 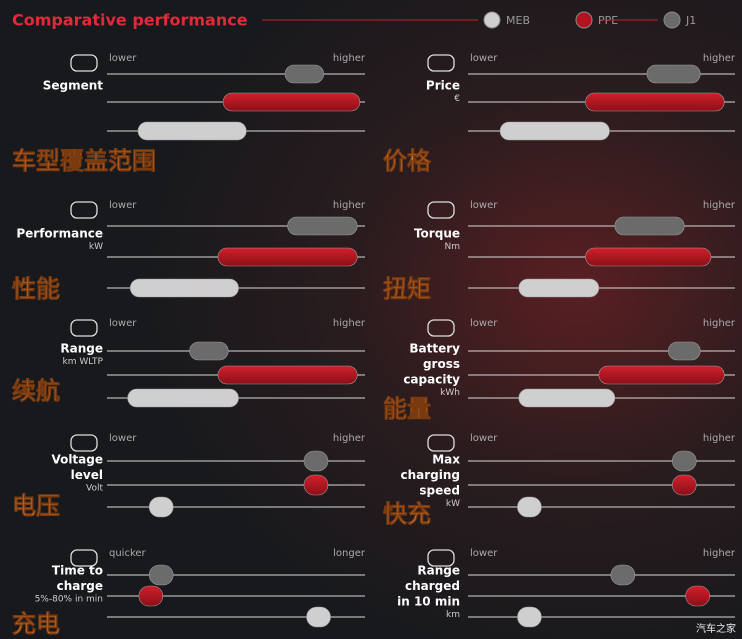 What do you see at coordinates (443, 86) in the screenshot?
I see `metric-label: Price` at bounding box center [443, 86].